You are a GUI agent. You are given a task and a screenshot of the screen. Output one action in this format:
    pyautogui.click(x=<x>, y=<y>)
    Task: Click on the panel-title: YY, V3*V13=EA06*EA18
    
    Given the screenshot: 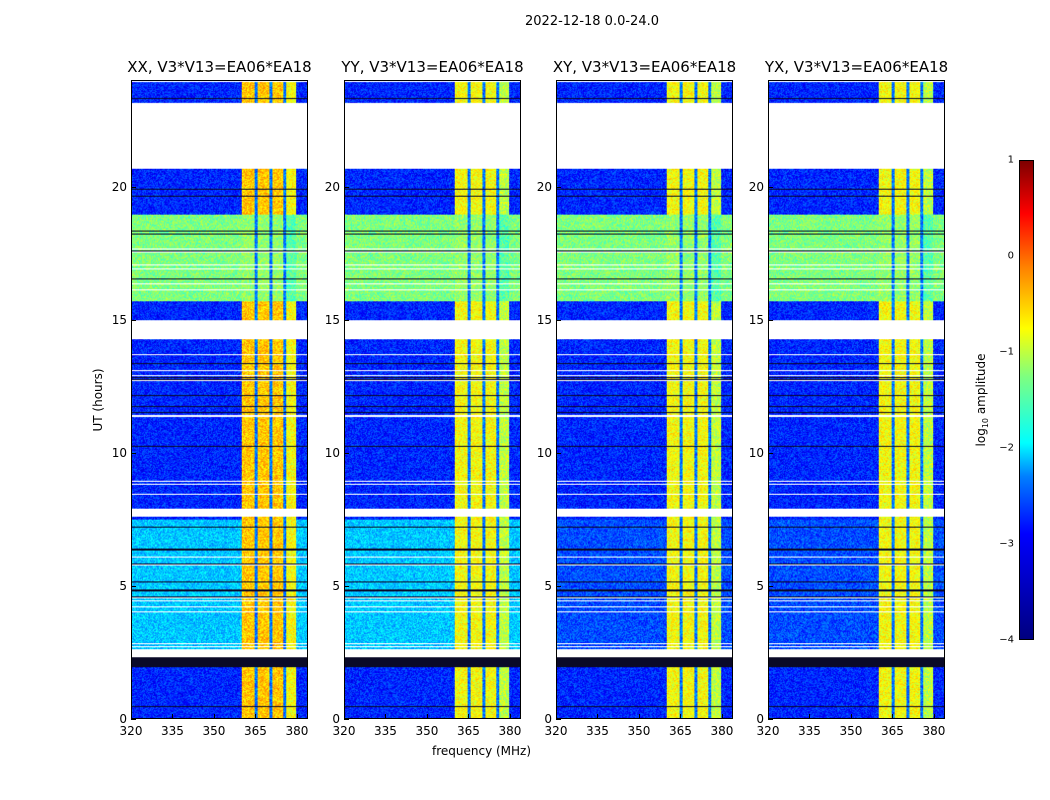 What is the action you would take?
    pyautogui.click(x=432, y=67)
    